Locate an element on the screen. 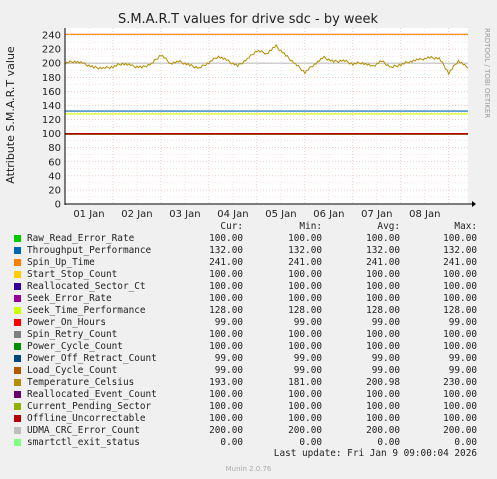  legend-header-cur: Cur: is located at coordinates (231, 226).